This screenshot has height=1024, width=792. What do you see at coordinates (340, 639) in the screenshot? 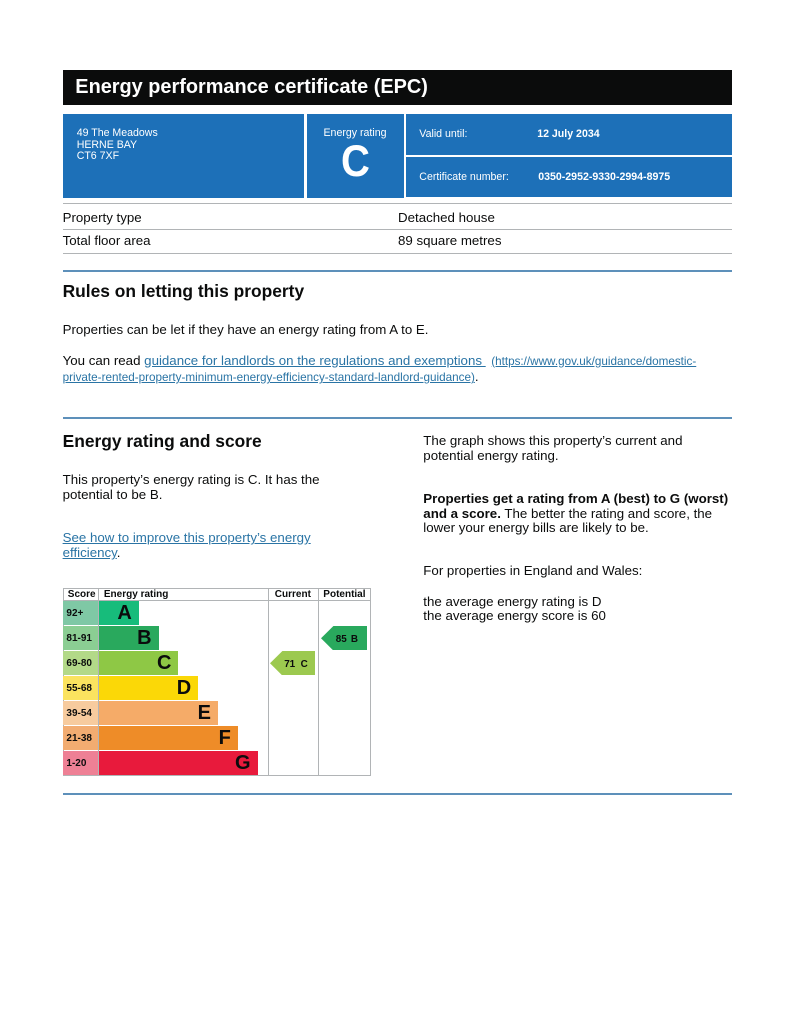
I see `svg-text: 85` at bounding box center [340, 639].